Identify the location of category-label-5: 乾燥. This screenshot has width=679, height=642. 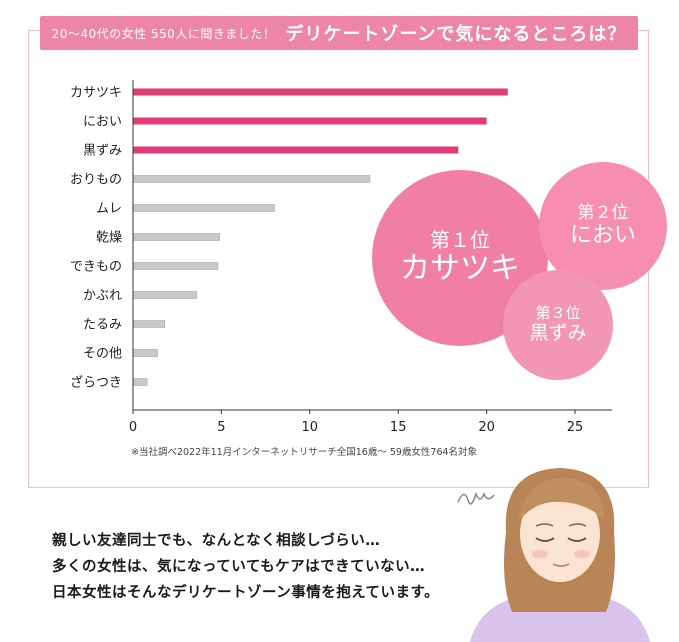
(109, 238).